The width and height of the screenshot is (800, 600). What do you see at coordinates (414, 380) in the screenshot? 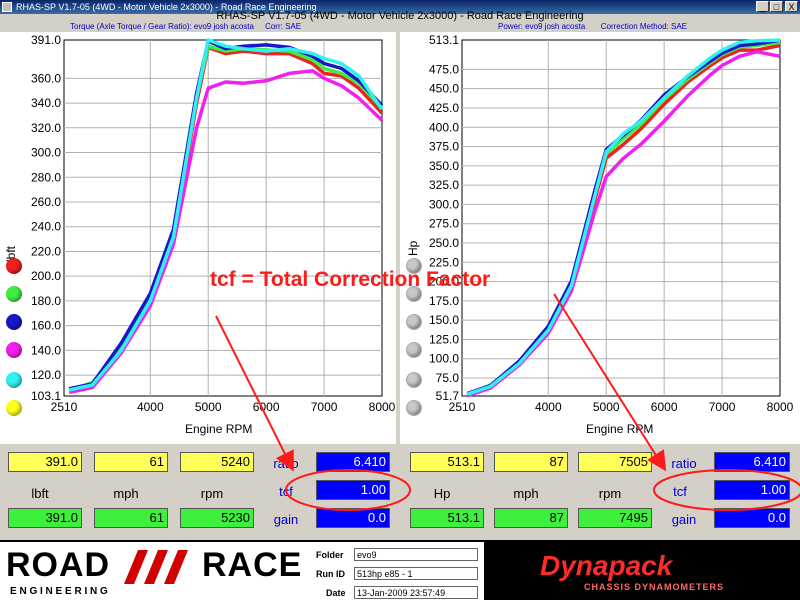
I see `run-5-toggle-power` at bounding box center [414, 380].